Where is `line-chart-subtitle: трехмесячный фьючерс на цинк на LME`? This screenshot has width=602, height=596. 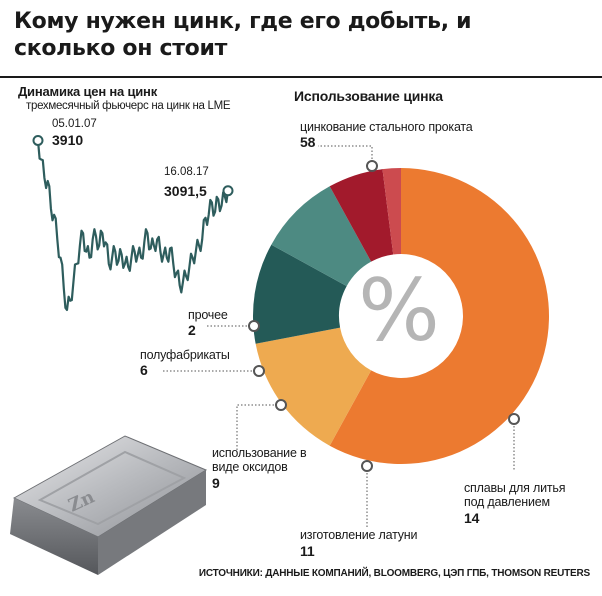 line-chart-subtitle: трехмесячный фьючерс на цинк на LME is located at coordinates (128, 106).